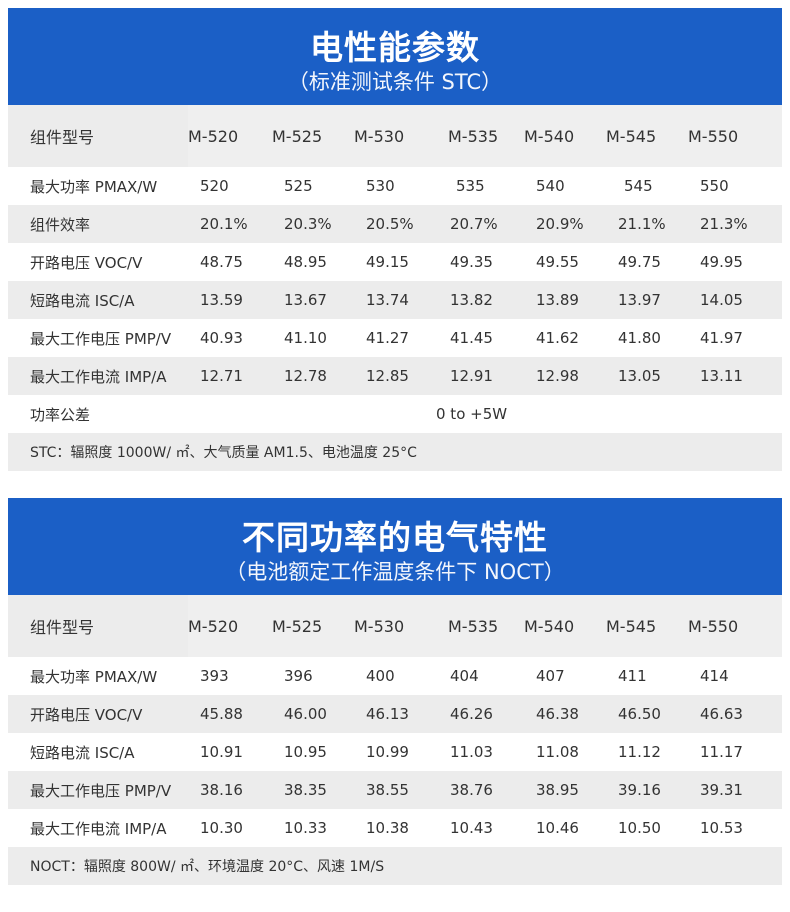 The height and width of the screenshot is (912, 790). Describe the element at coordinates (565, 714) in the screenshot. I see `value-cell: 46.38` at that location.